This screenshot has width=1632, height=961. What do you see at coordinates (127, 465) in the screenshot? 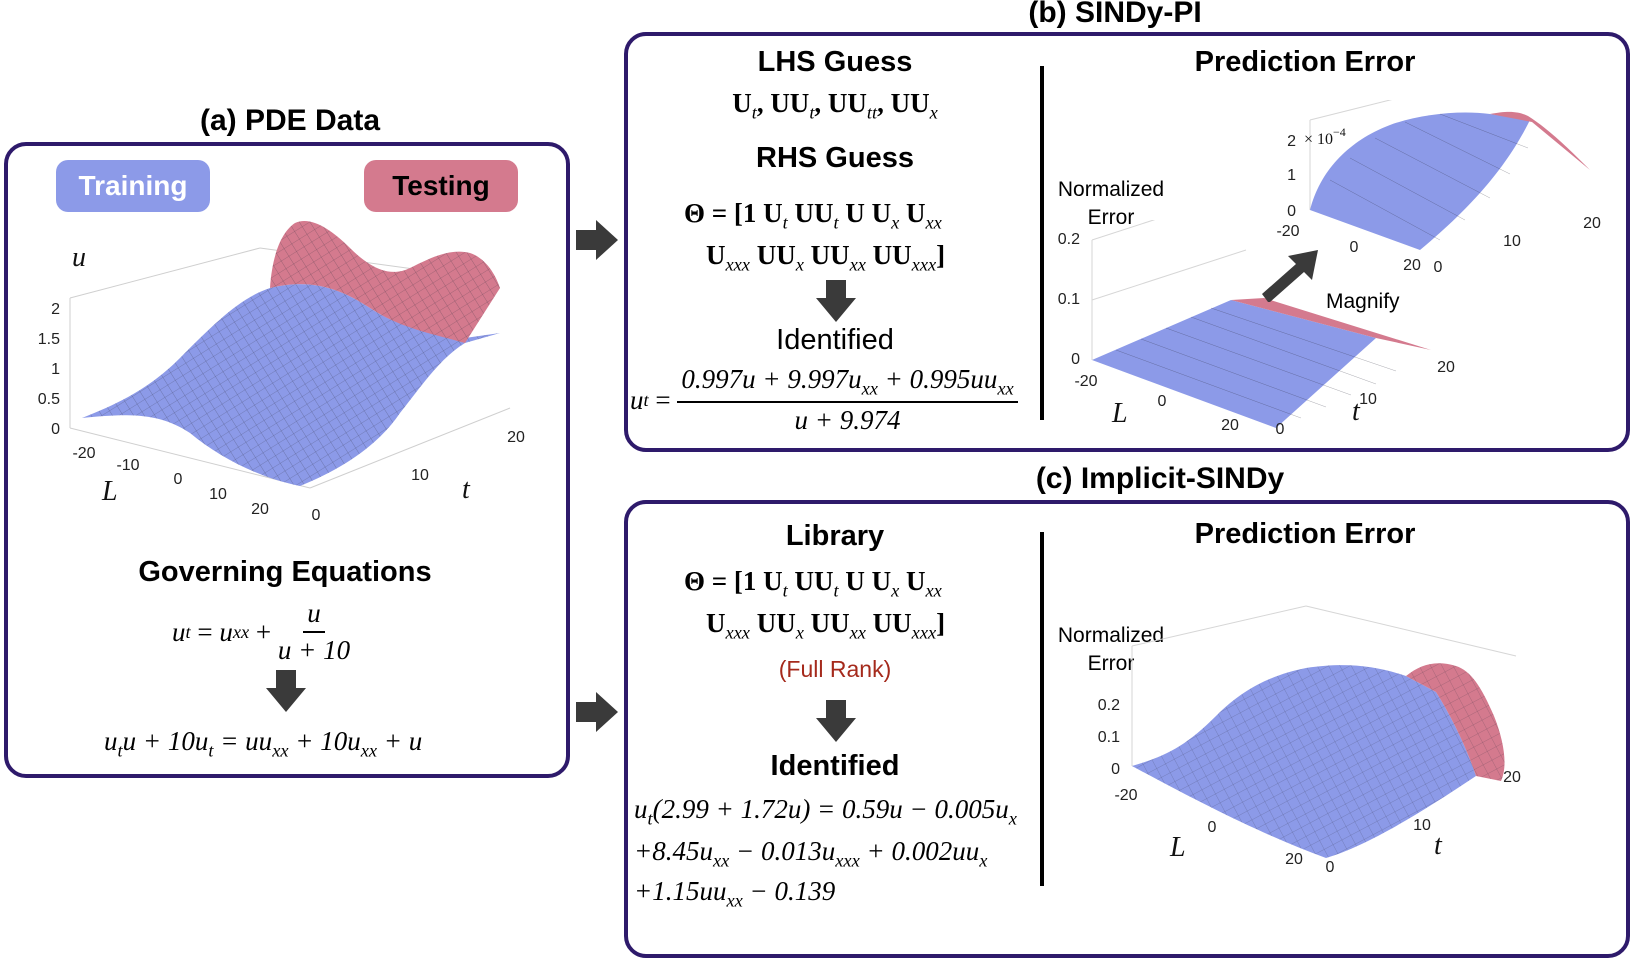
I see `x-tick: -10` at bounding box center [127, 465].